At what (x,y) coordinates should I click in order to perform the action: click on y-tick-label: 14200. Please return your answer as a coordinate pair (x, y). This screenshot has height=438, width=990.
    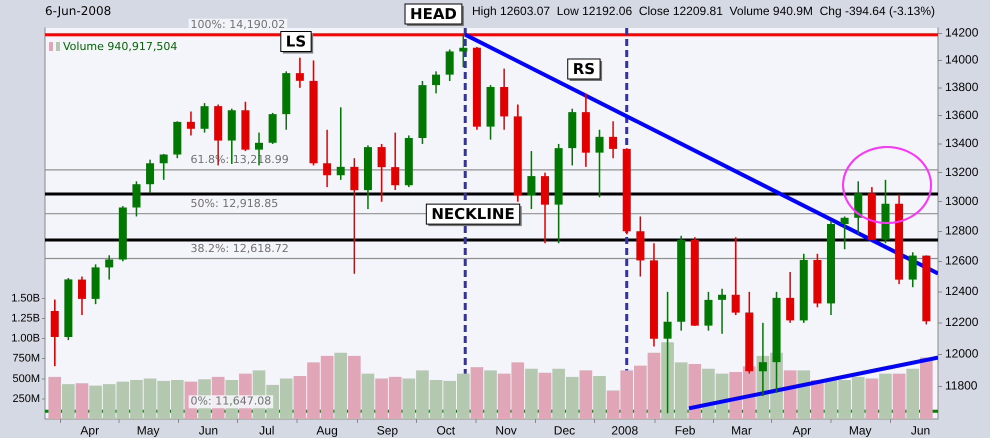
    Looking at the image, I should click on (962, 33).